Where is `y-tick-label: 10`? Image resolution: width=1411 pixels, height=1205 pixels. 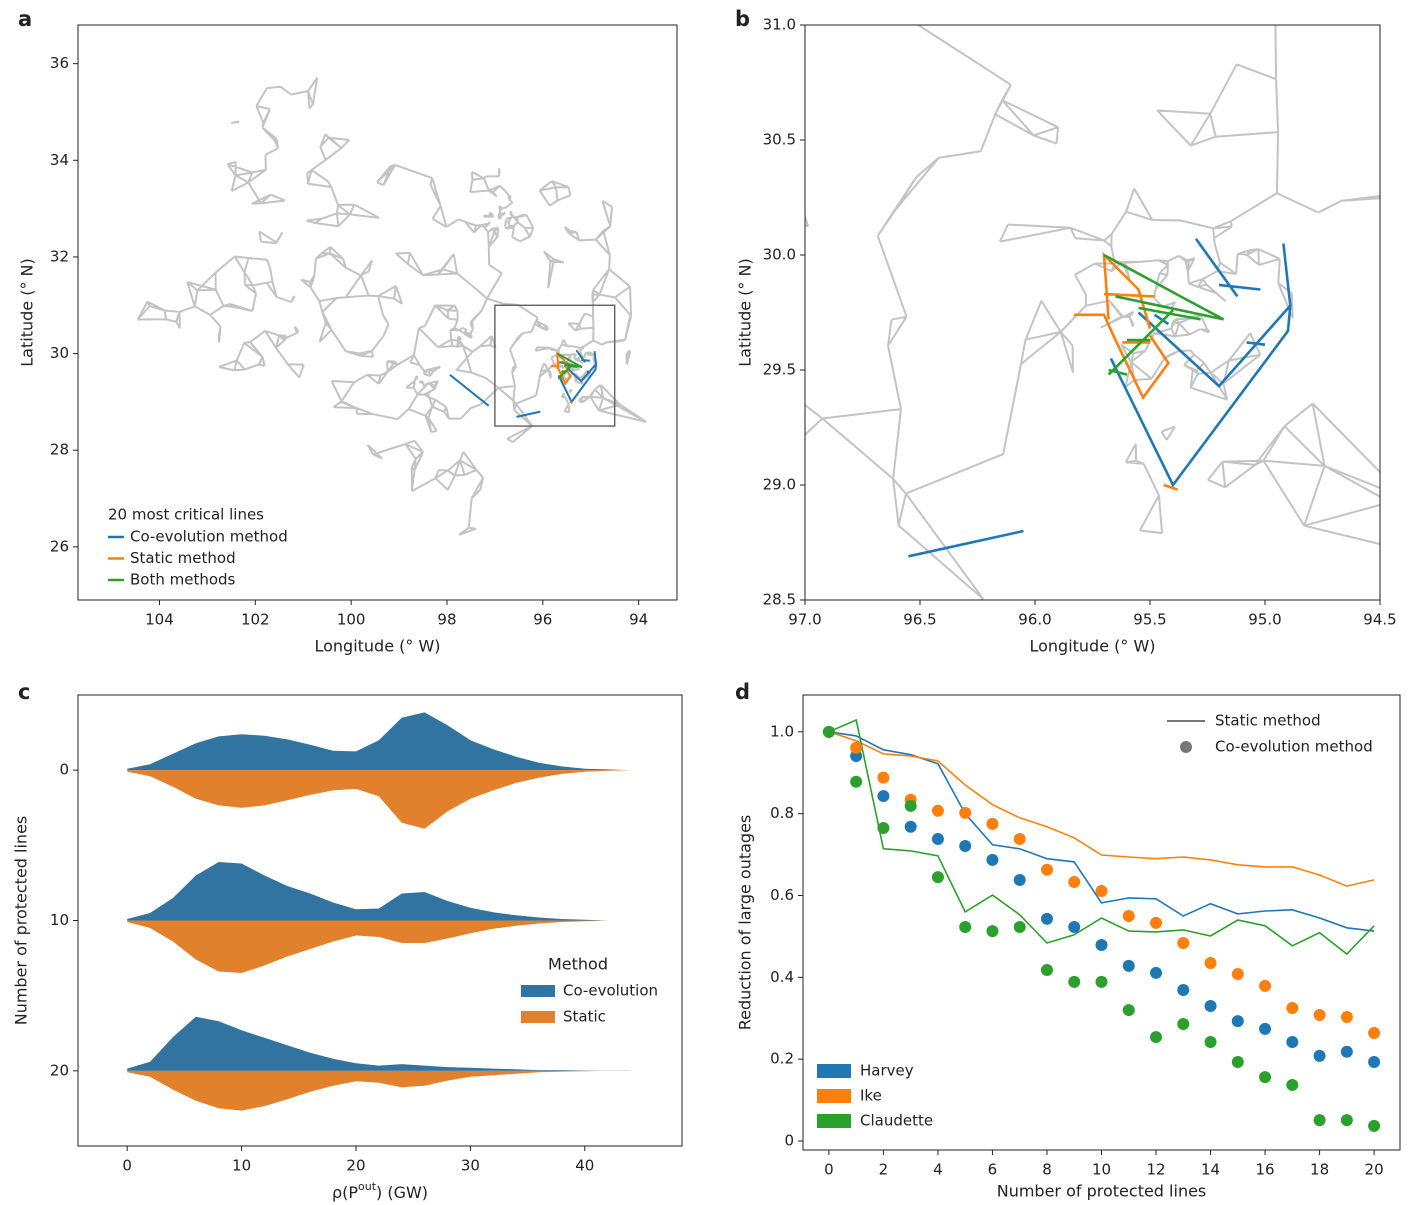
y-tick-label: 10 is located at coordinates (59, 920).